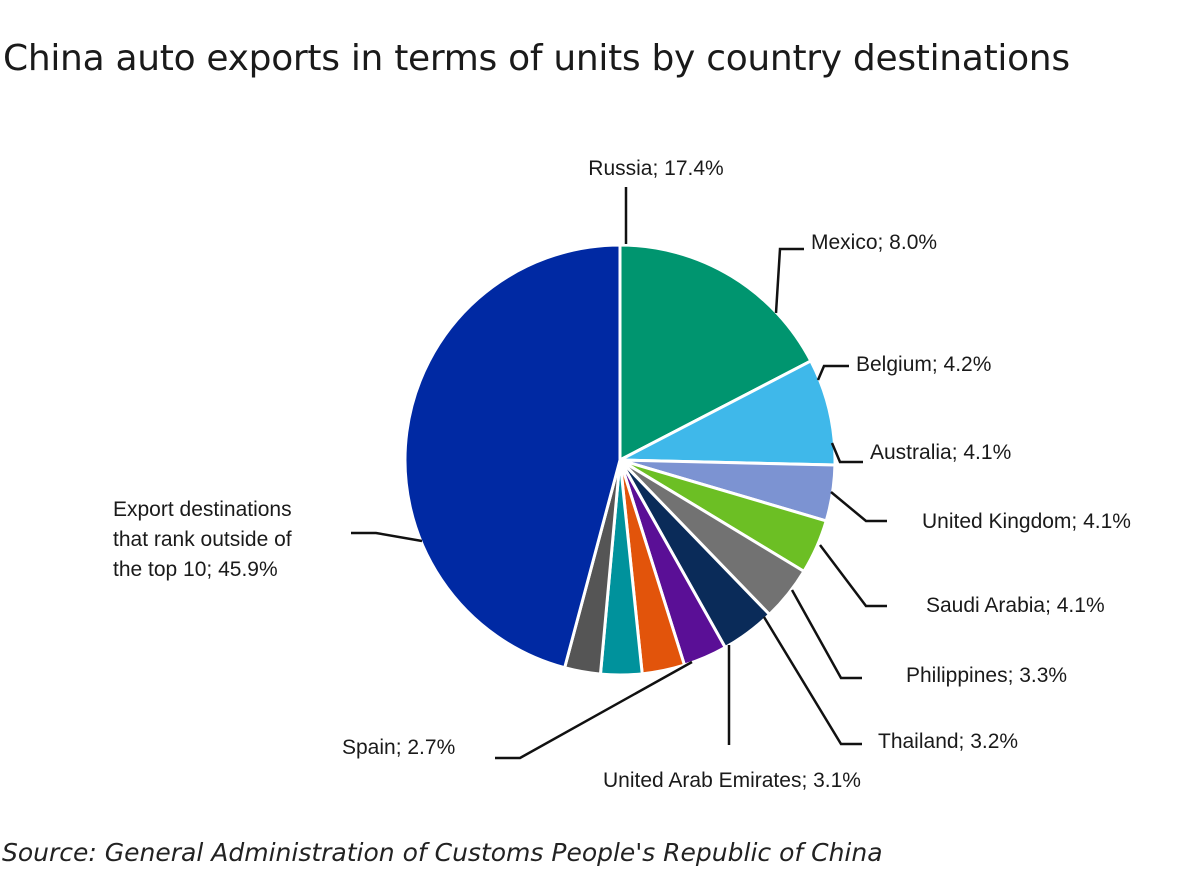 The width and height of the screenshot is (1200, 884). Describe the element at coordinates (789, 280) in the screenshot. I see `leader-line-mexico` at that location.